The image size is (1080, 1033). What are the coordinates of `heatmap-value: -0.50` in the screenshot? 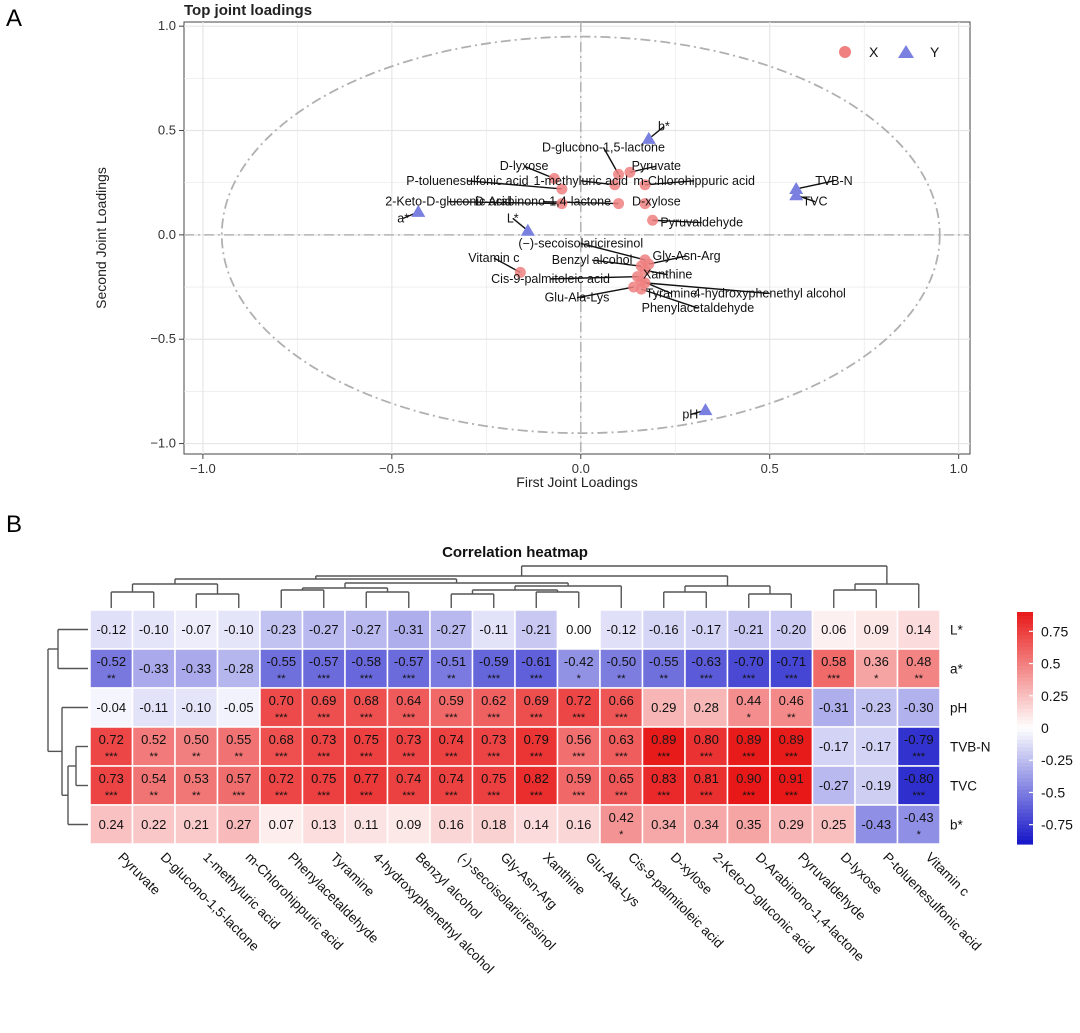 It's located at (621, 661).